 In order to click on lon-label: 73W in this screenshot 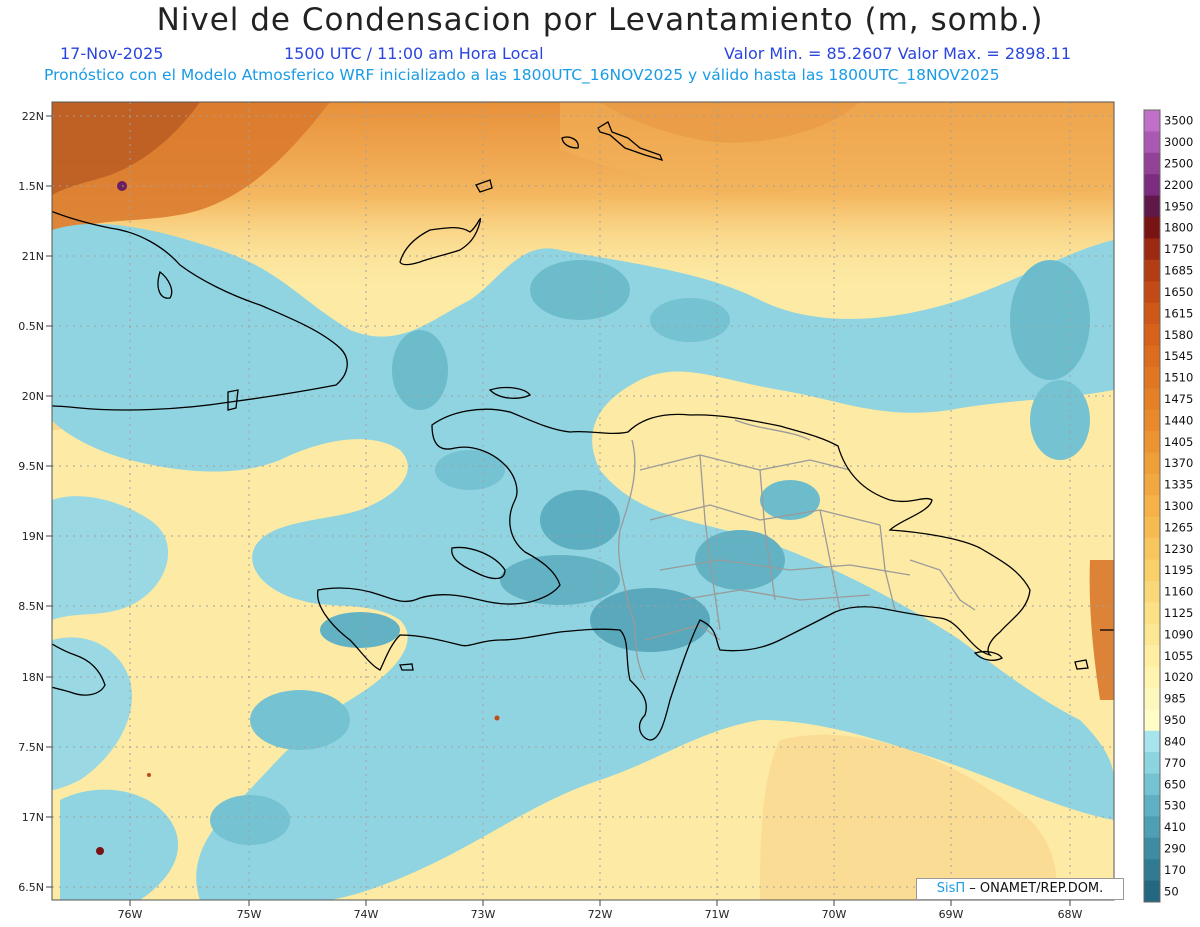, I will do `click(483, 914)`.